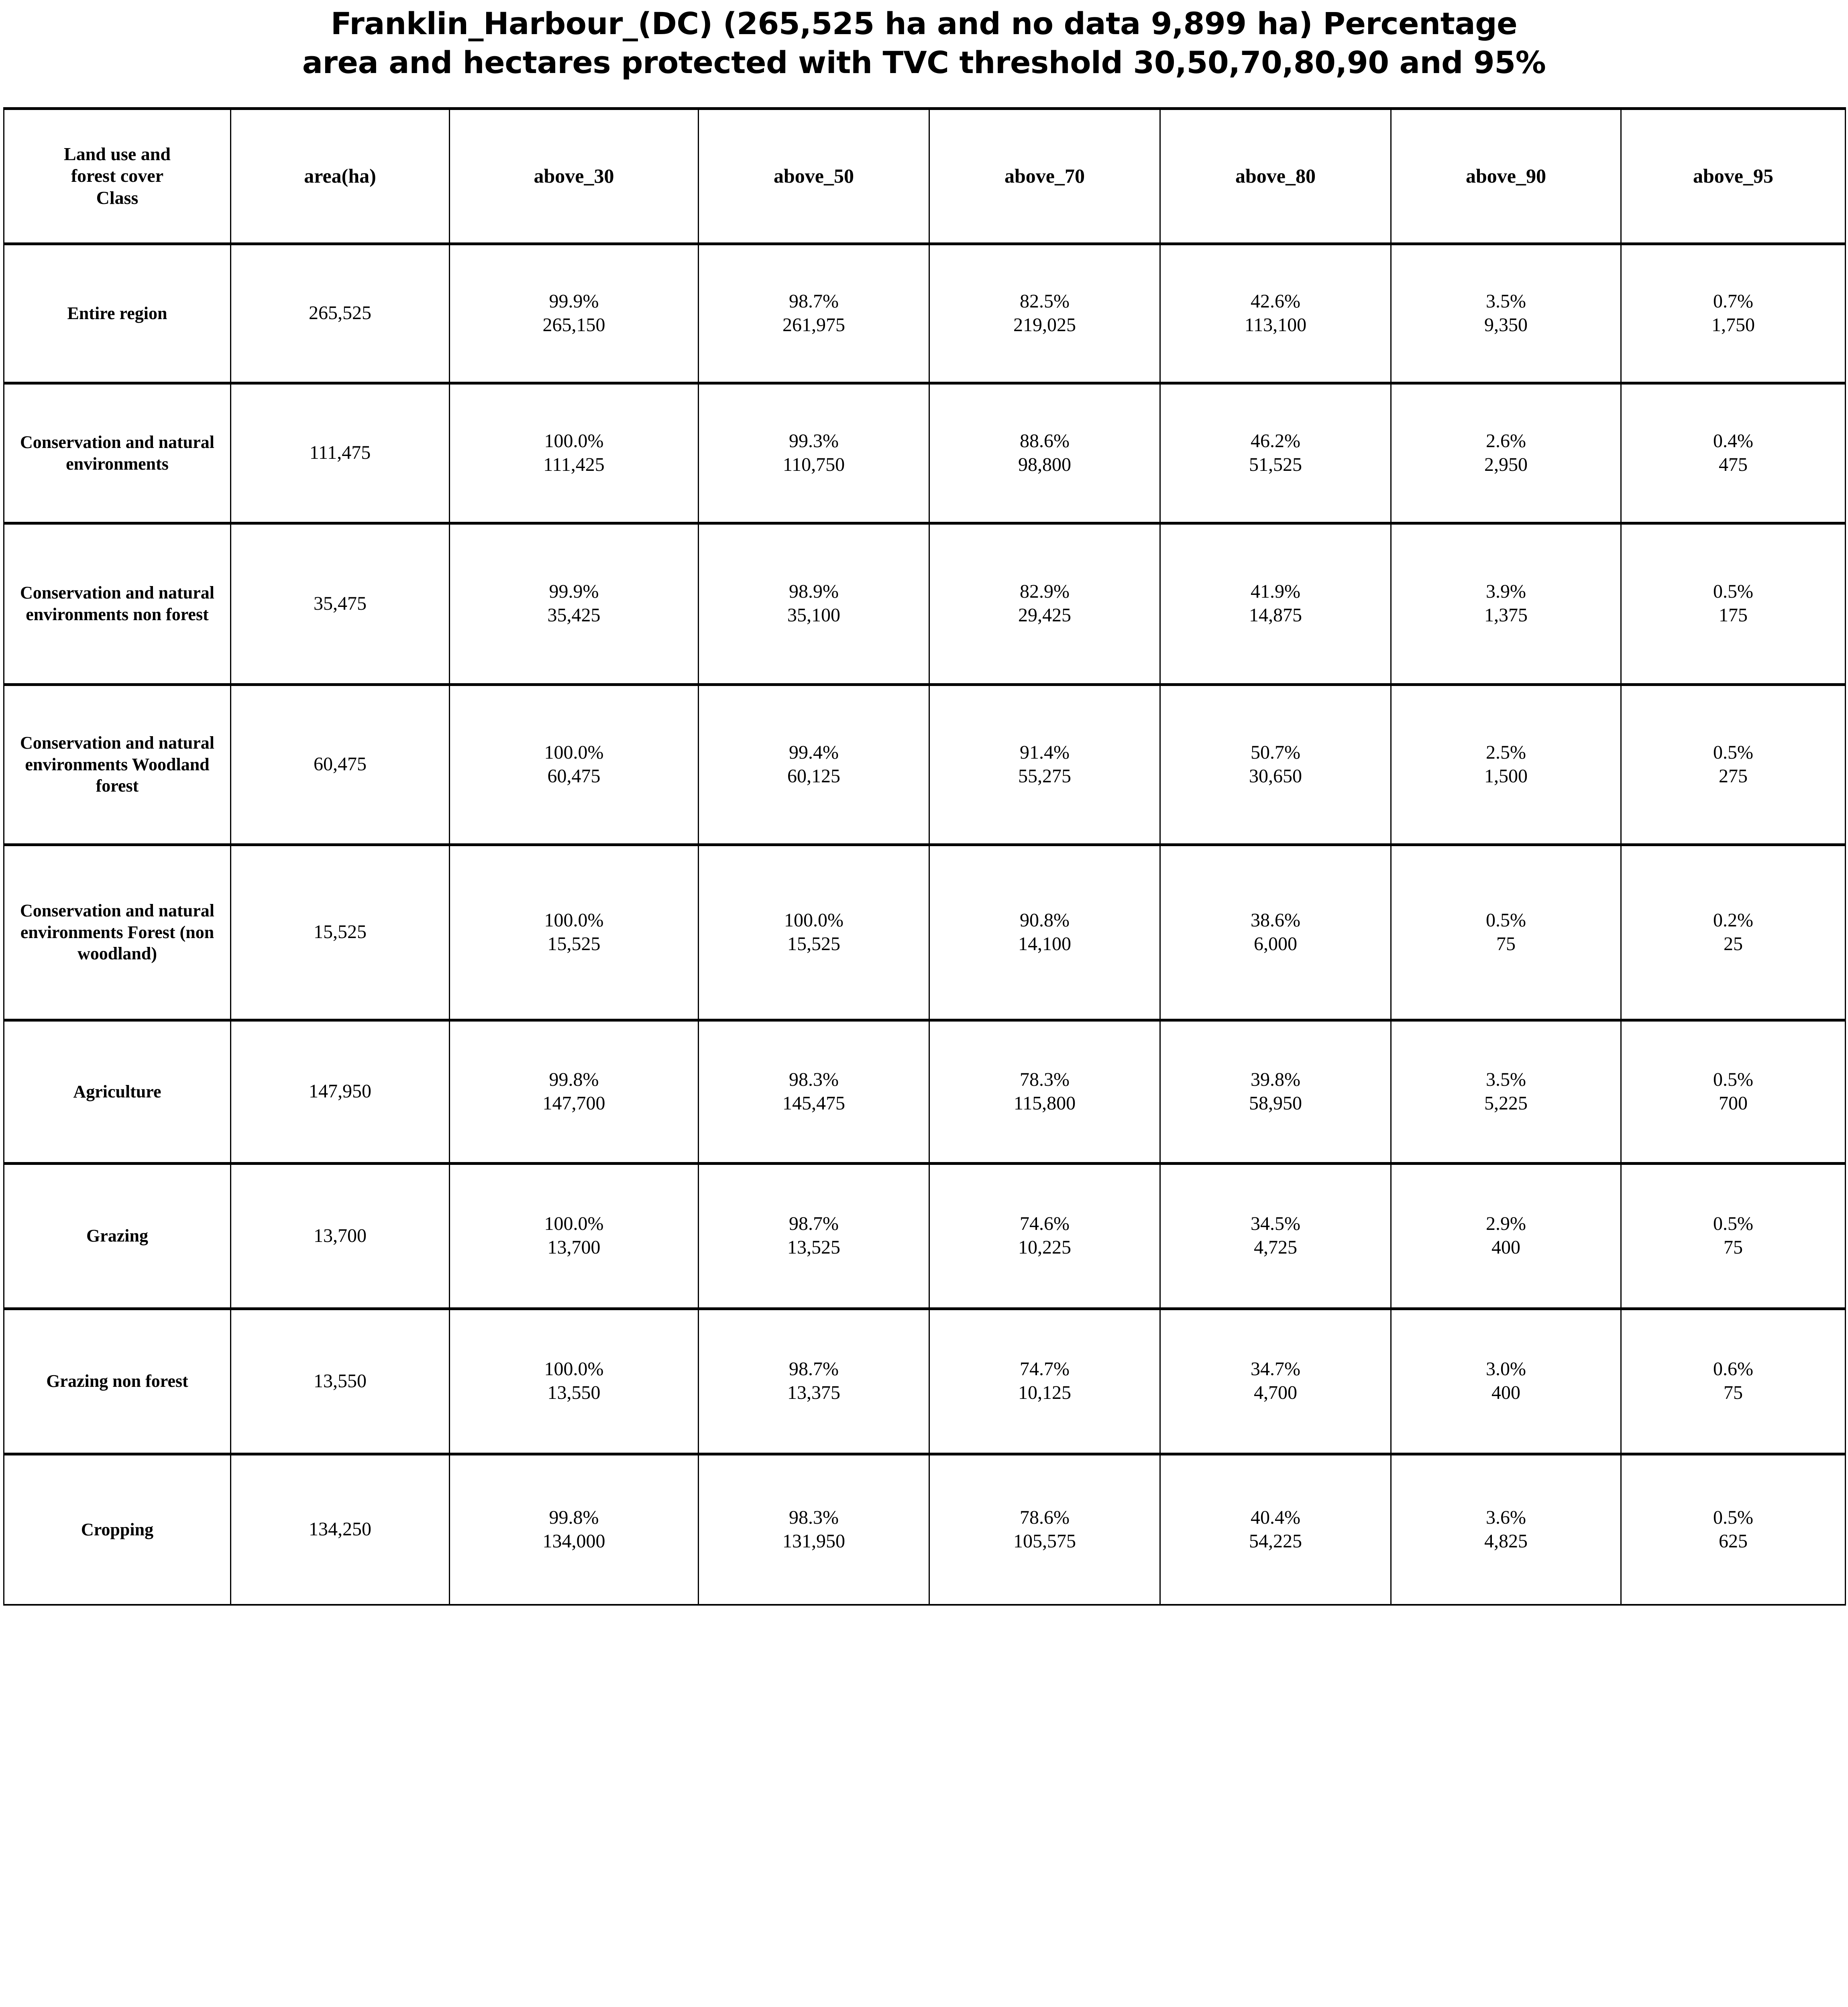 The width and height of the screenshot is (1848, 2007). Describe the element at coordinates (814, 464) in the screenshot. I see `cell-ha: 110,750` at that location.